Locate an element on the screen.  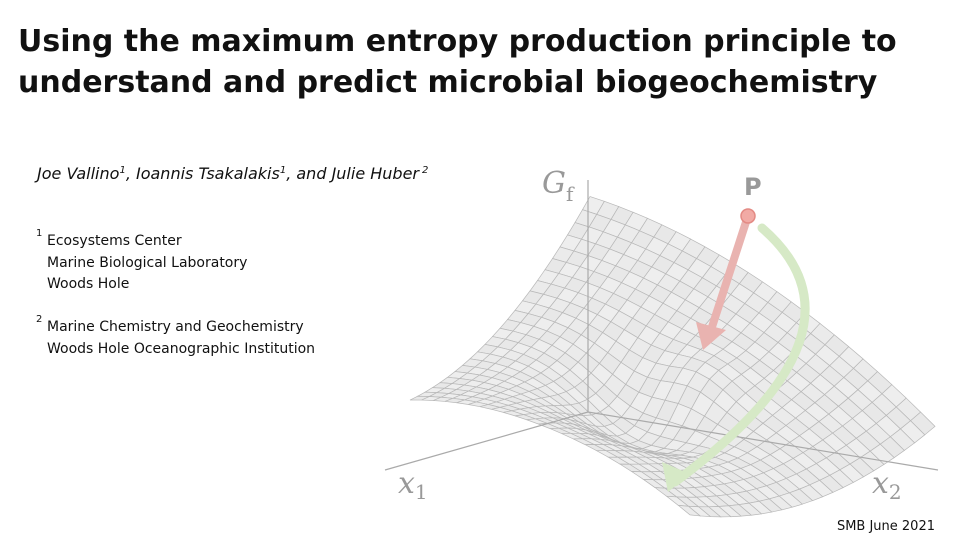
axis-label-x1: x1 is located at coordinates (413, 485).